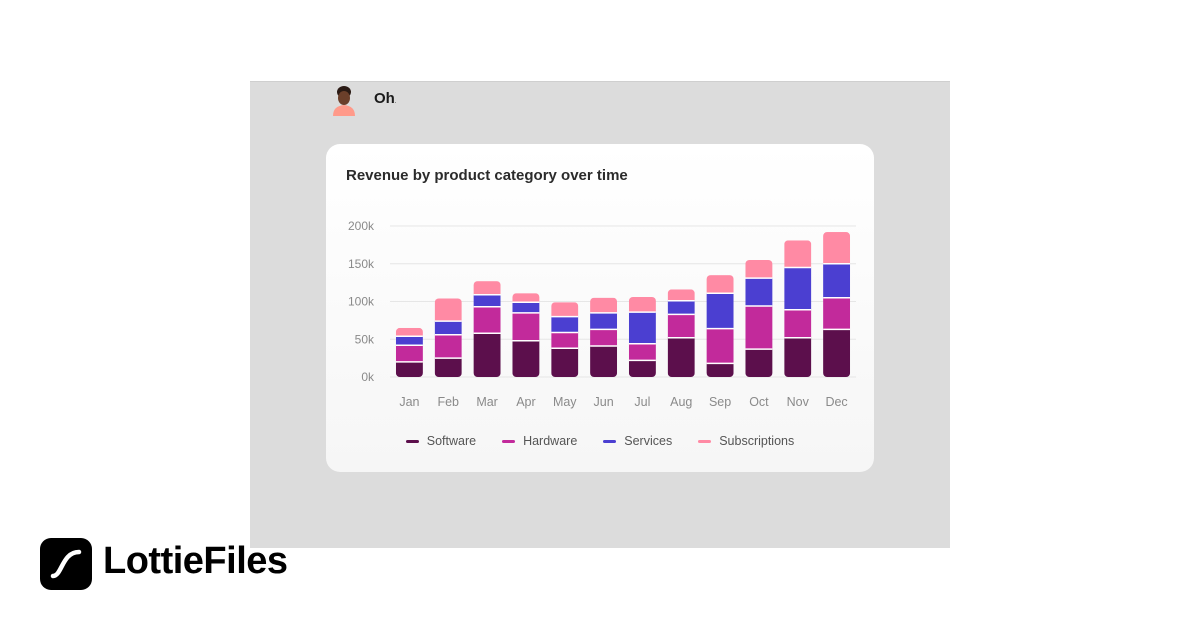  Describe the element at coordinates (837, 248) in the screenshot. I see `bar-subscriptions-dec` at that location.